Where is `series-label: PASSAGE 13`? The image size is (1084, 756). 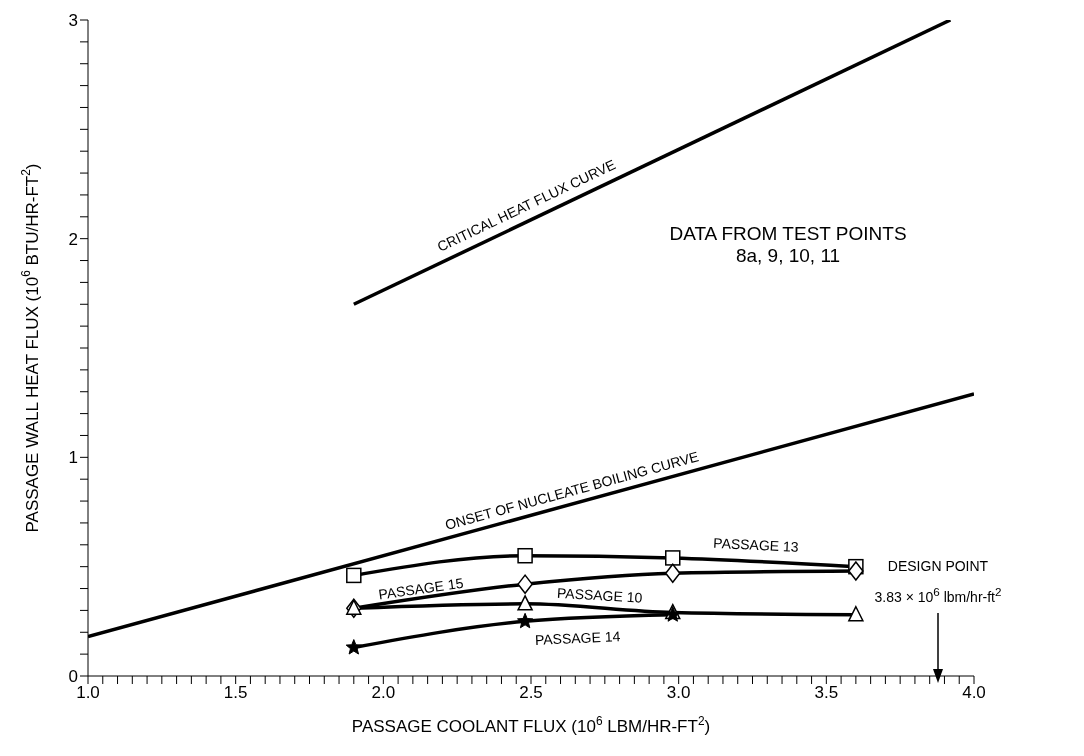 series-label: PASSAGE 13 is located at coordinates (756, 544).